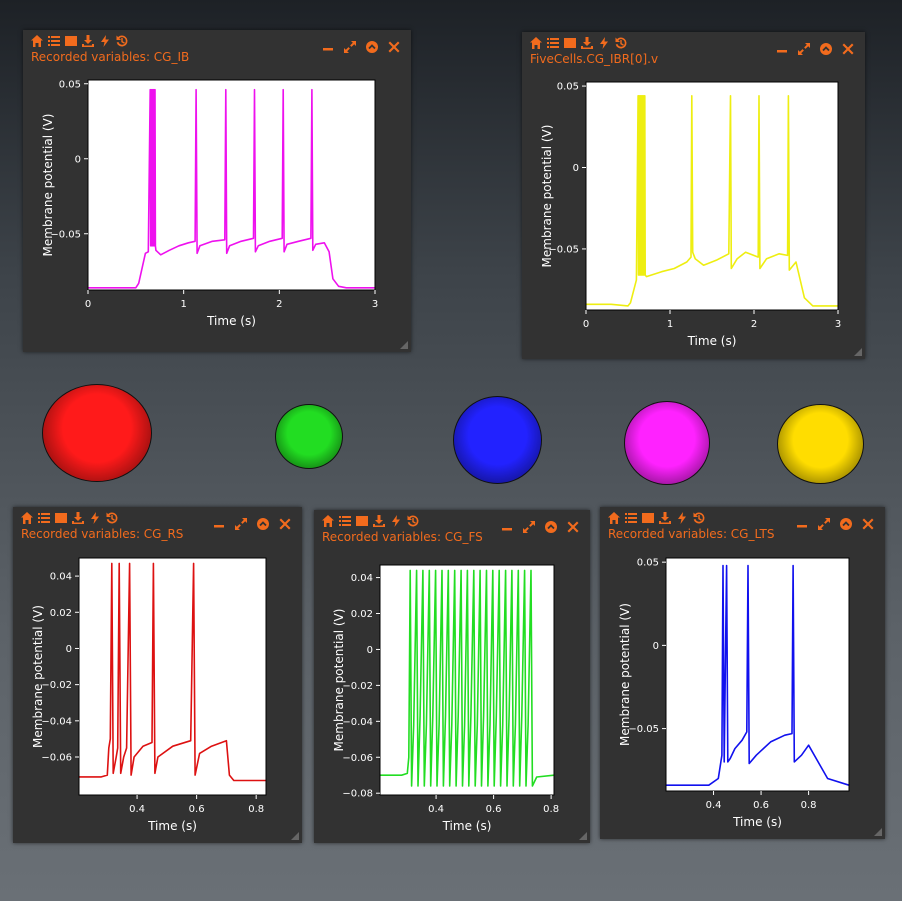  I want to click on y-tick-label: 0.04, so click(362, 578).